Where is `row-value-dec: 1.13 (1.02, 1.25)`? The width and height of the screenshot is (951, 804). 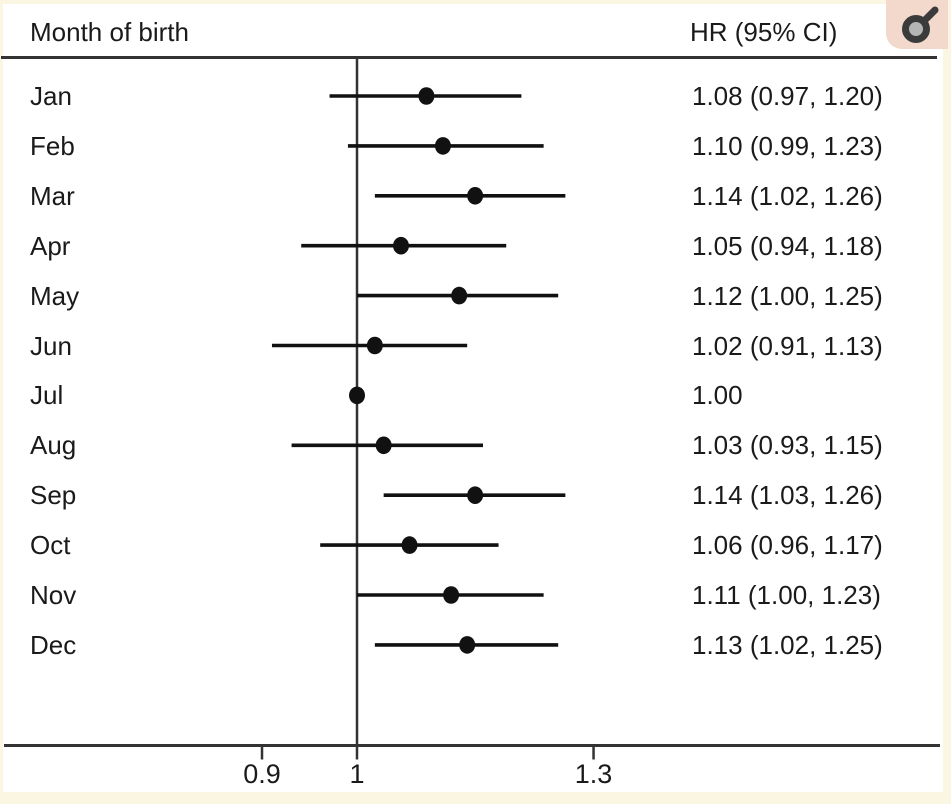 row-value-dec: 1.13 (1.02, 1.25) is located at coordinates (787, 644).